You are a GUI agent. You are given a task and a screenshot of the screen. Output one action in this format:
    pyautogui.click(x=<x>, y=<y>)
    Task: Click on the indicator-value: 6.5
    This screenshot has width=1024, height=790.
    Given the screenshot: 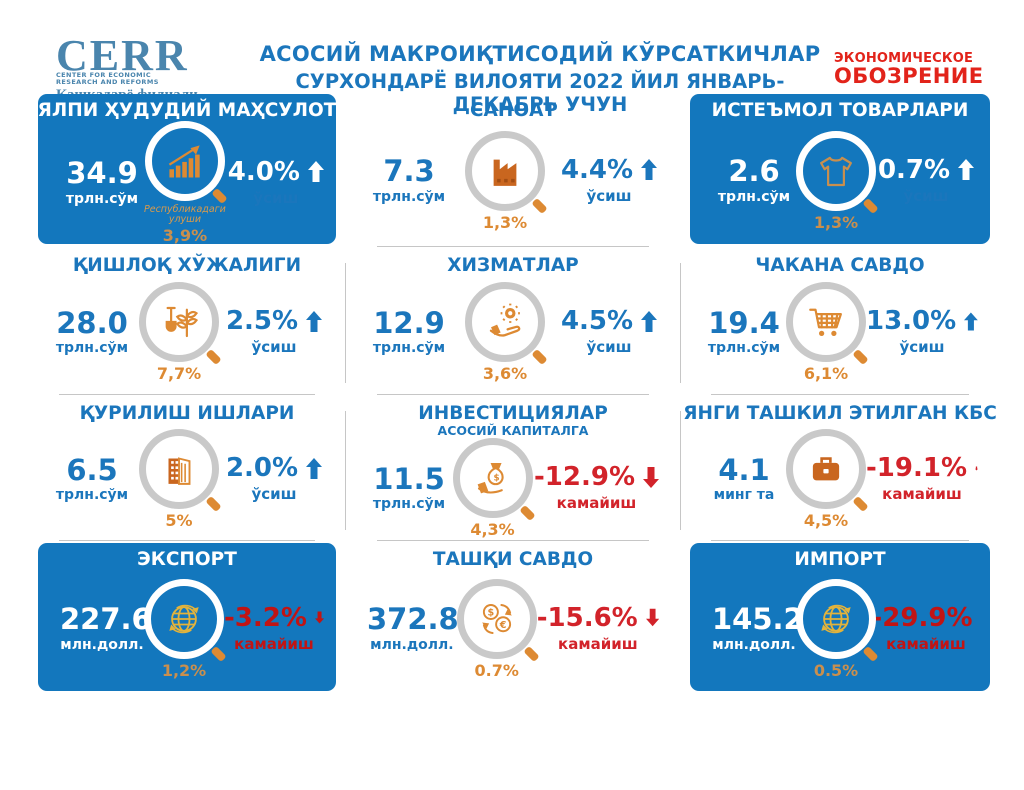 What is the action you would take?
    pyautogui.click(x=92, y=469)
    